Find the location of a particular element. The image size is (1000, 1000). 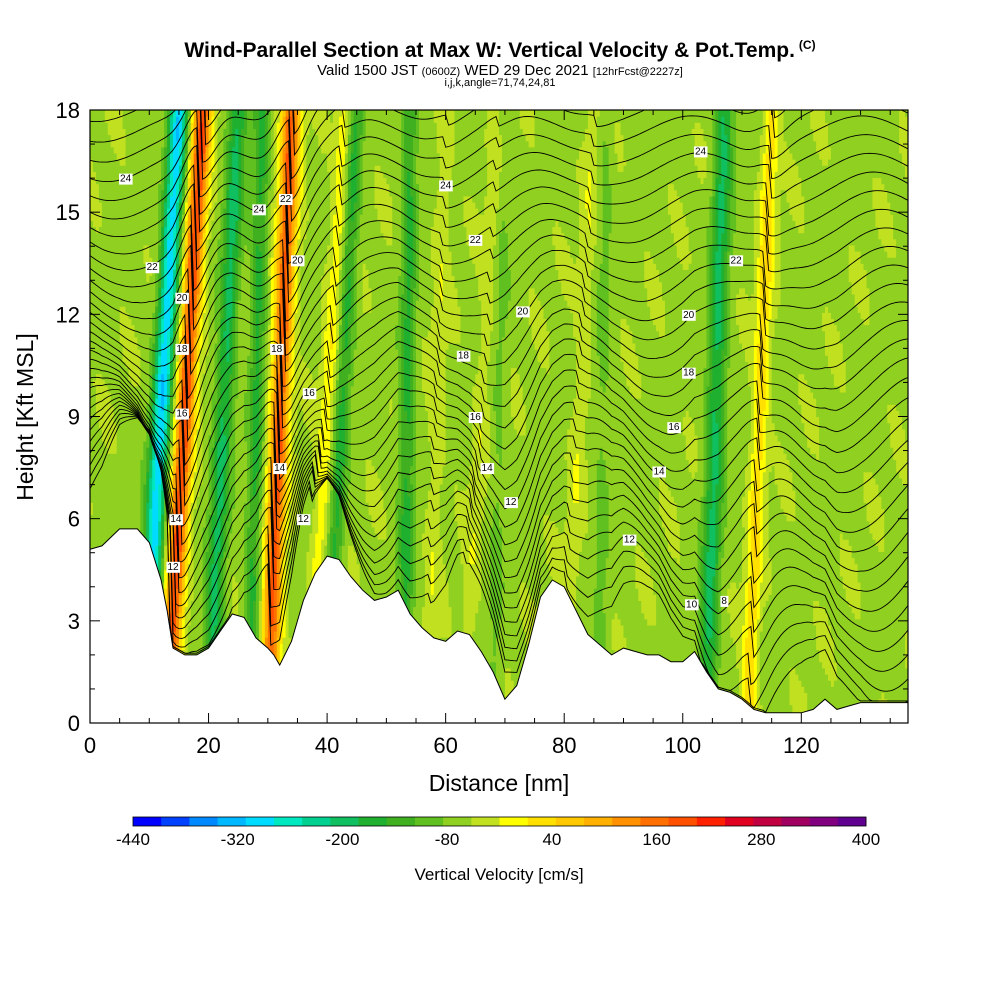

valid-prefix: Valid 1500 JST is located at coordinates (367, 70).